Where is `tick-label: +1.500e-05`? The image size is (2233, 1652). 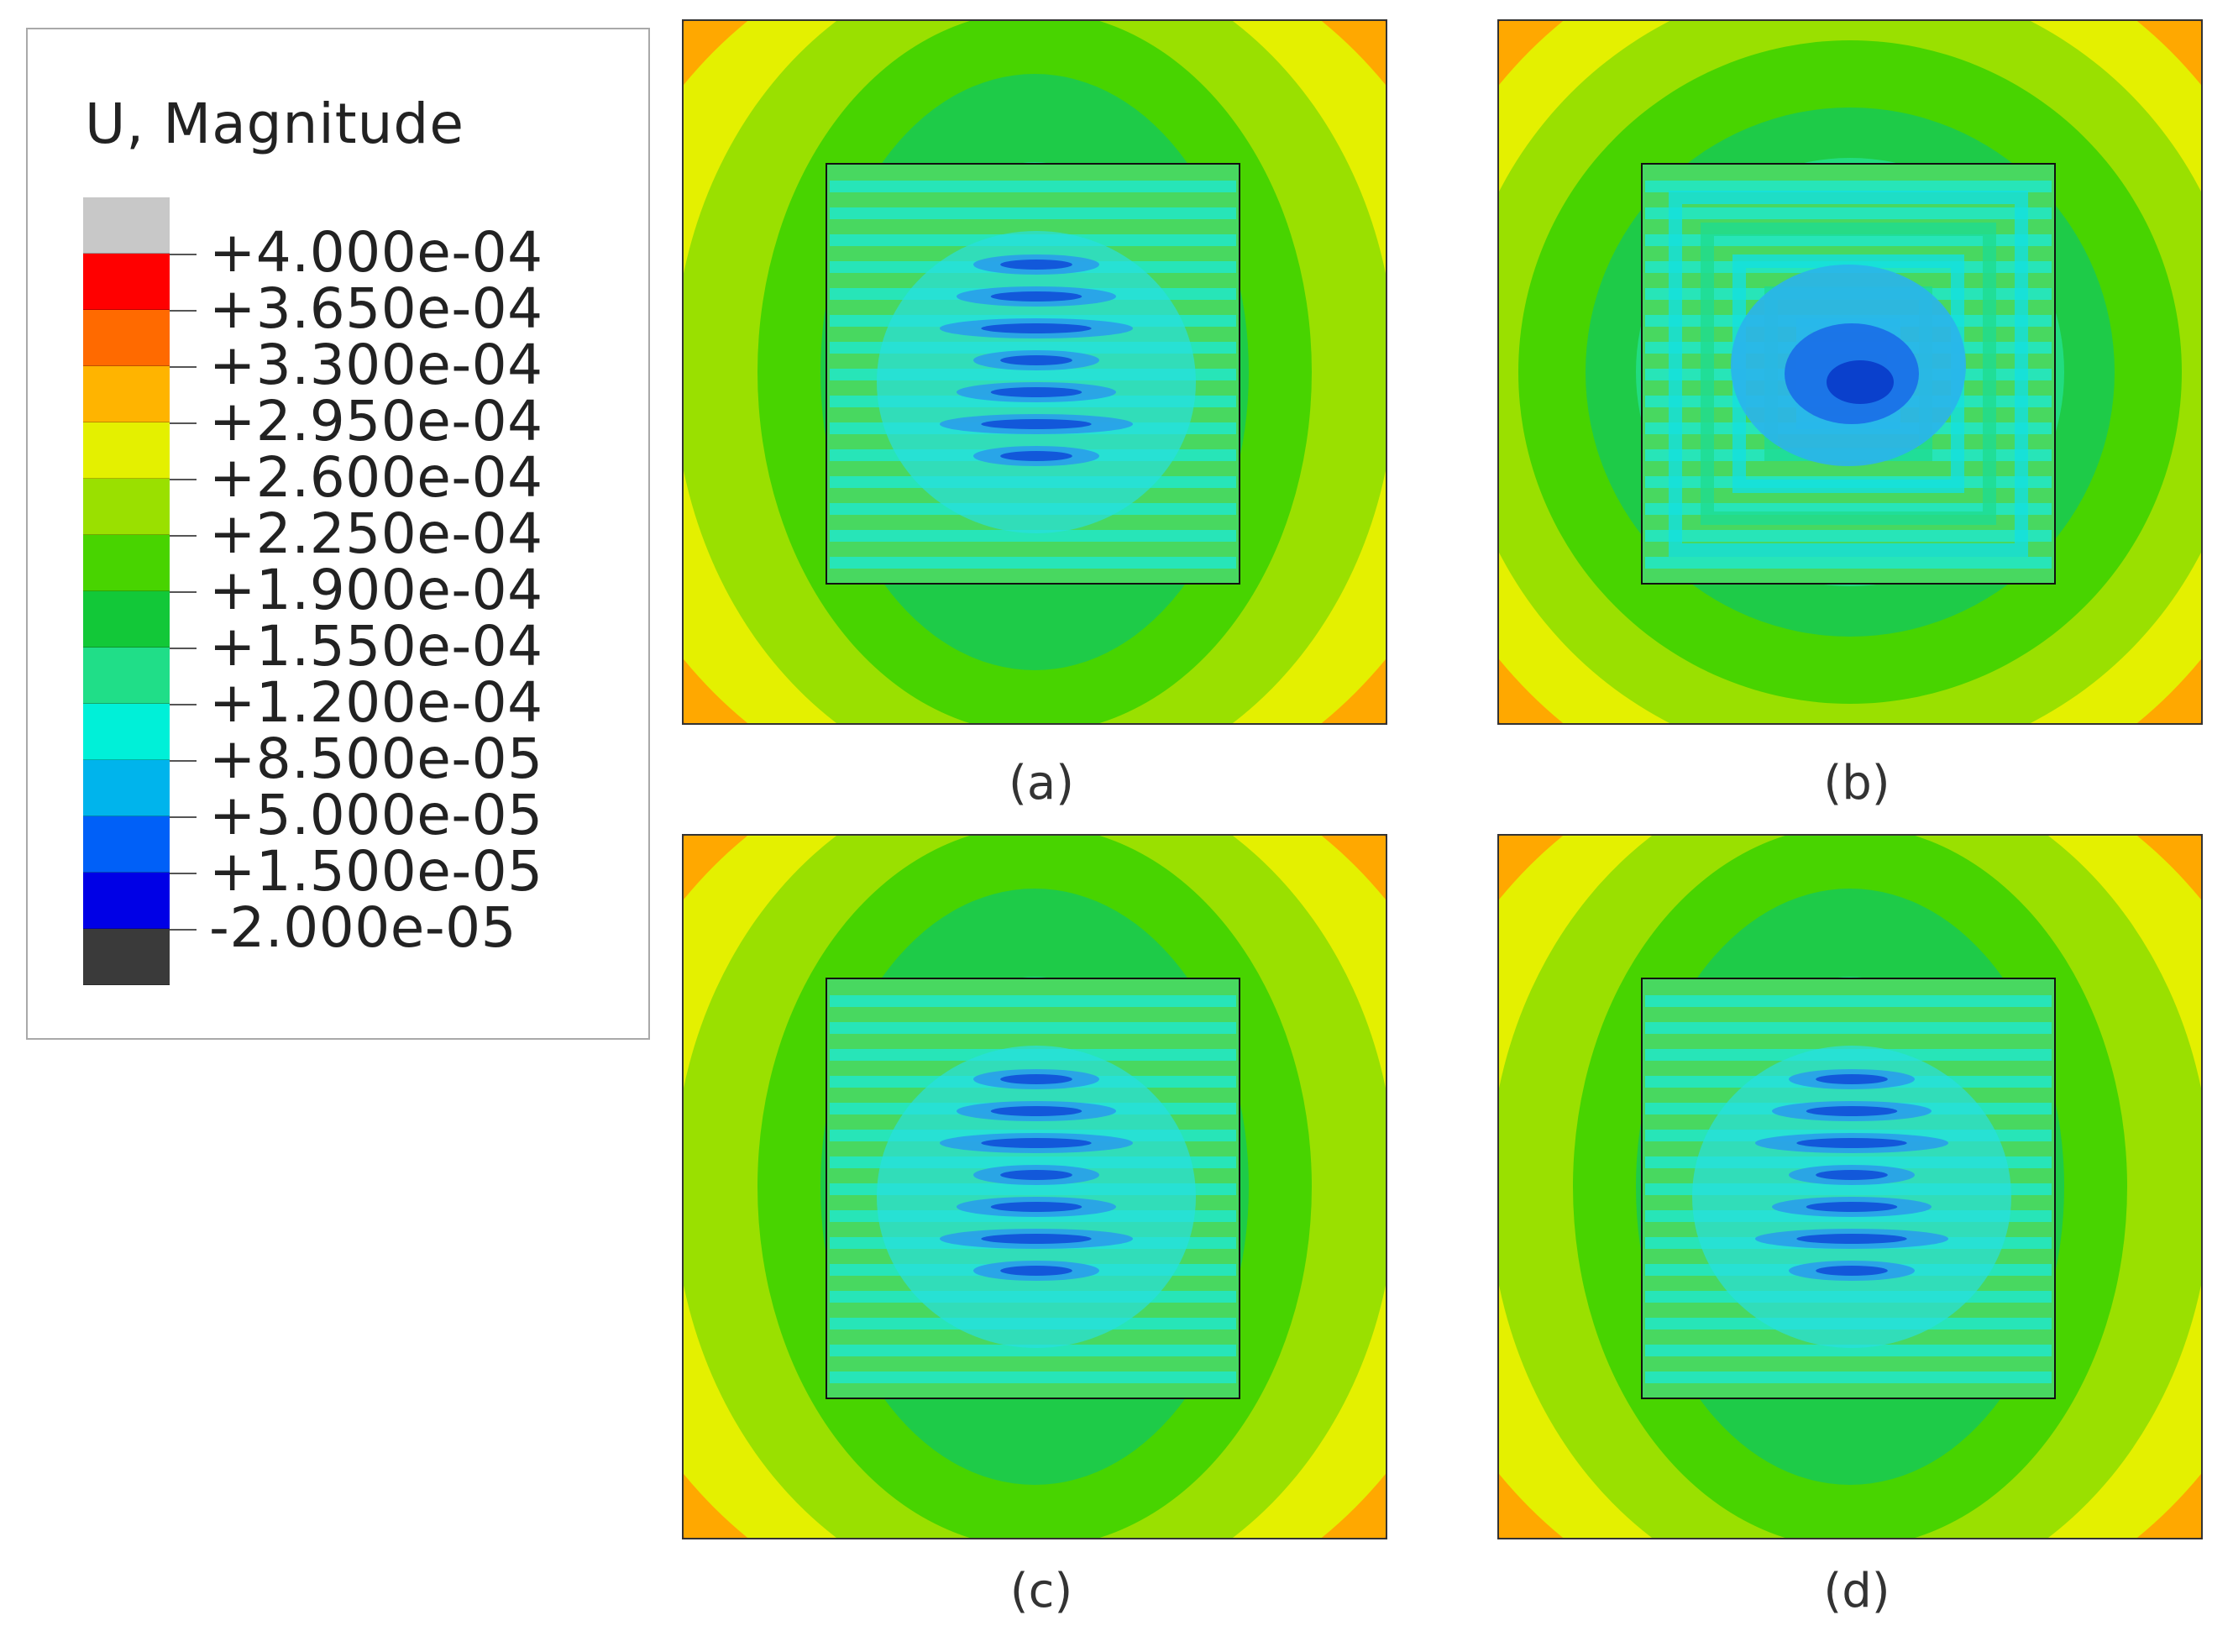
tick-label: +1.500e-05 is located at coordinates (376, 871).